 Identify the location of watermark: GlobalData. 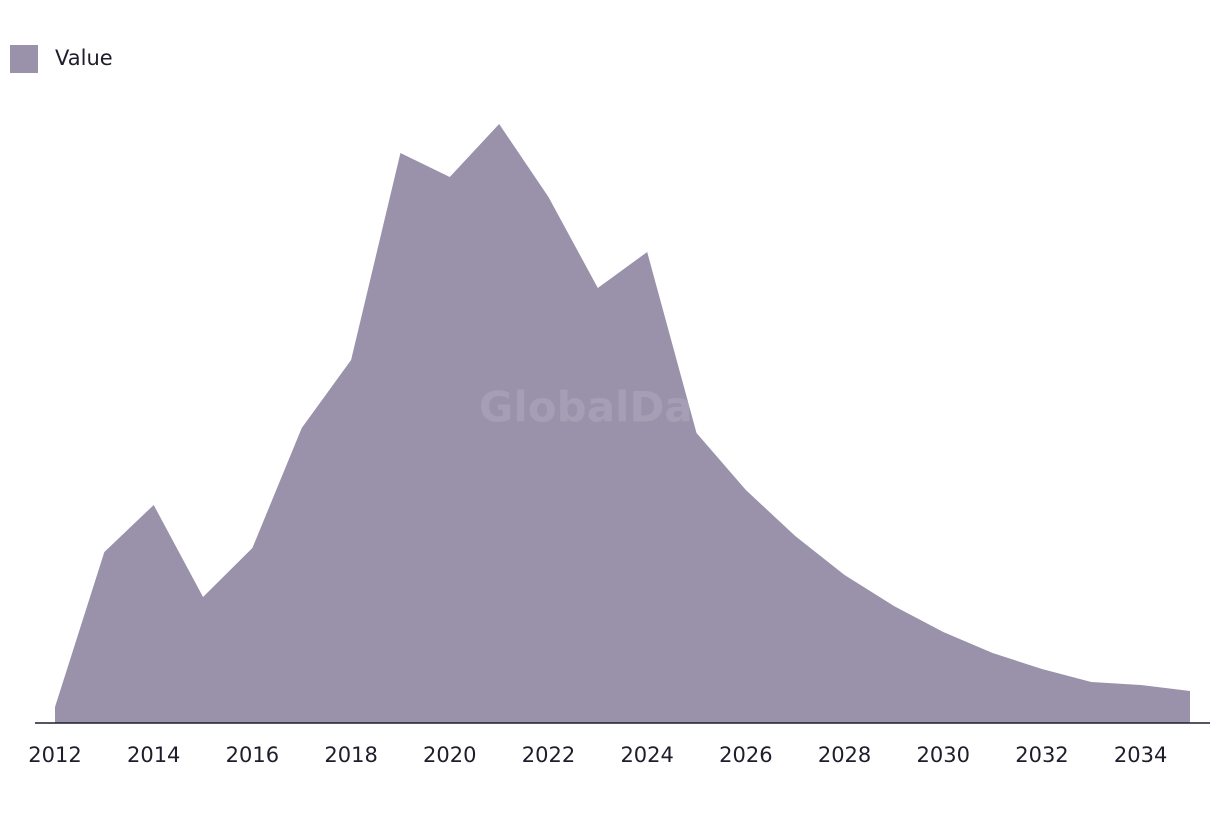
(610, 407).